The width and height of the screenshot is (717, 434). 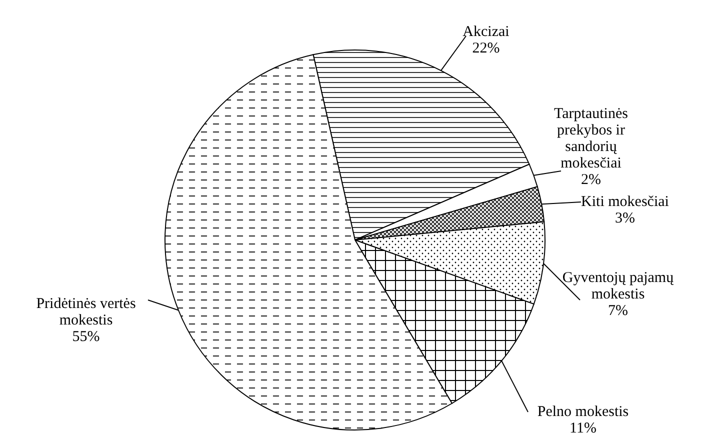 What do you see at coordinates (591, 139) in the screenshot?
I see `slice-label: Tarptautinės prekybos ir sandorių mokesčiai` at bounding box center [591, 139].